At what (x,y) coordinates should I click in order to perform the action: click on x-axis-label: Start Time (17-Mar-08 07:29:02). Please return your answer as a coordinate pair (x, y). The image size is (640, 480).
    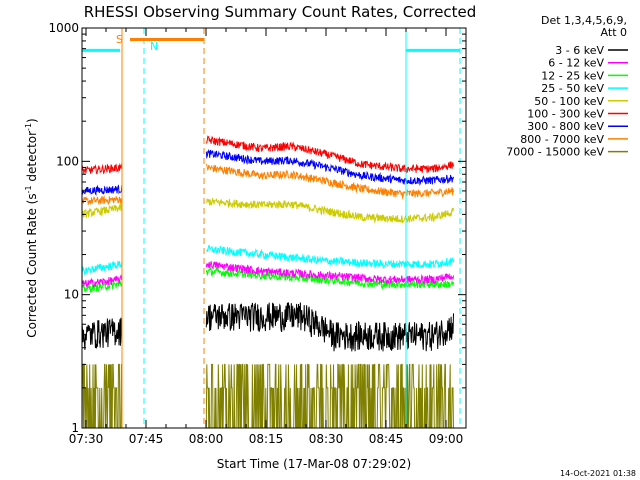
    Looking at the image, I should click on (314, 464).